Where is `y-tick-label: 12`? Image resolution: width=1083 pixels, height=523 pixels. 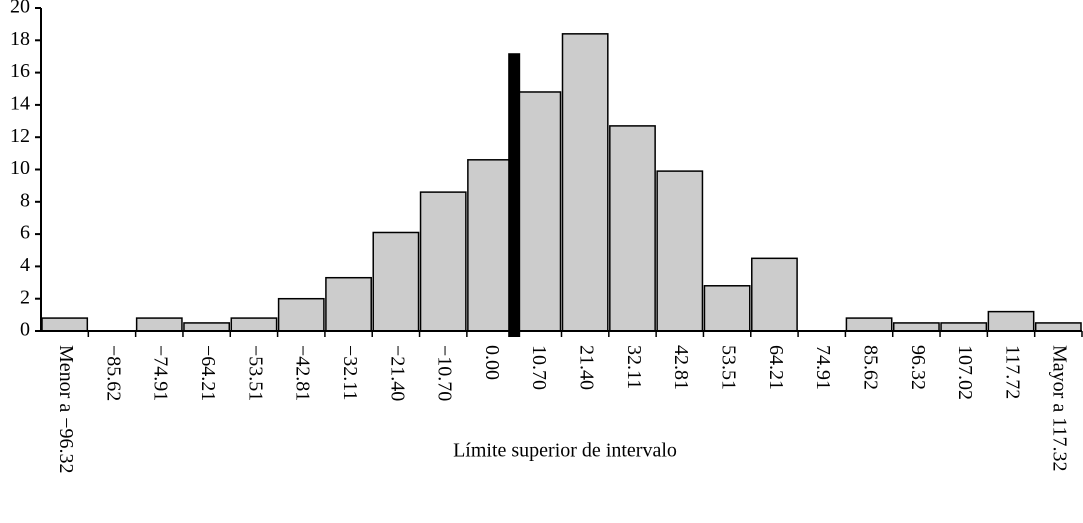
y-tick-label: 12 is located at coordinates (20, 136).